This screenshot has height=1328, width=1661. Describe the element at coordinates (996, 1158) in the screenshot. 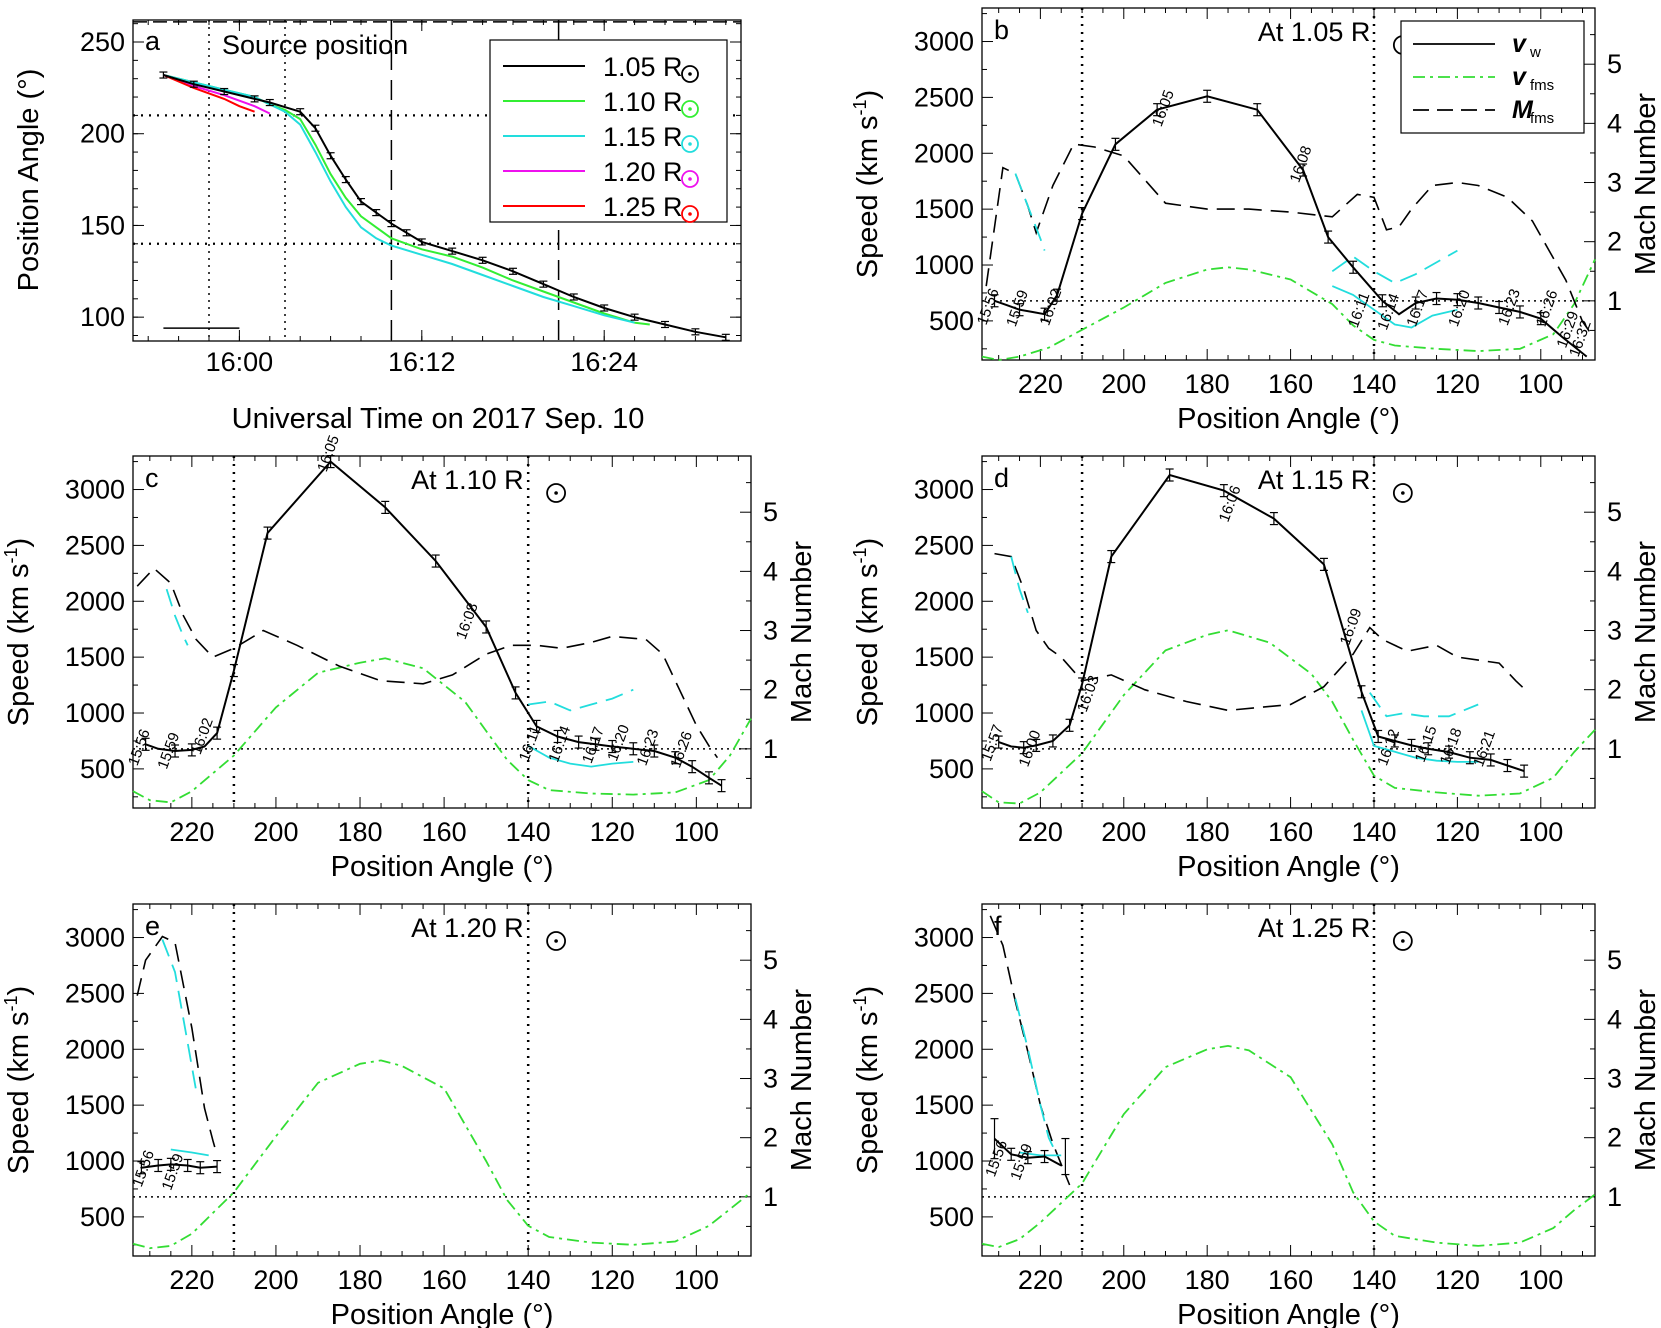

I see `time-label: 15:56` at that location.